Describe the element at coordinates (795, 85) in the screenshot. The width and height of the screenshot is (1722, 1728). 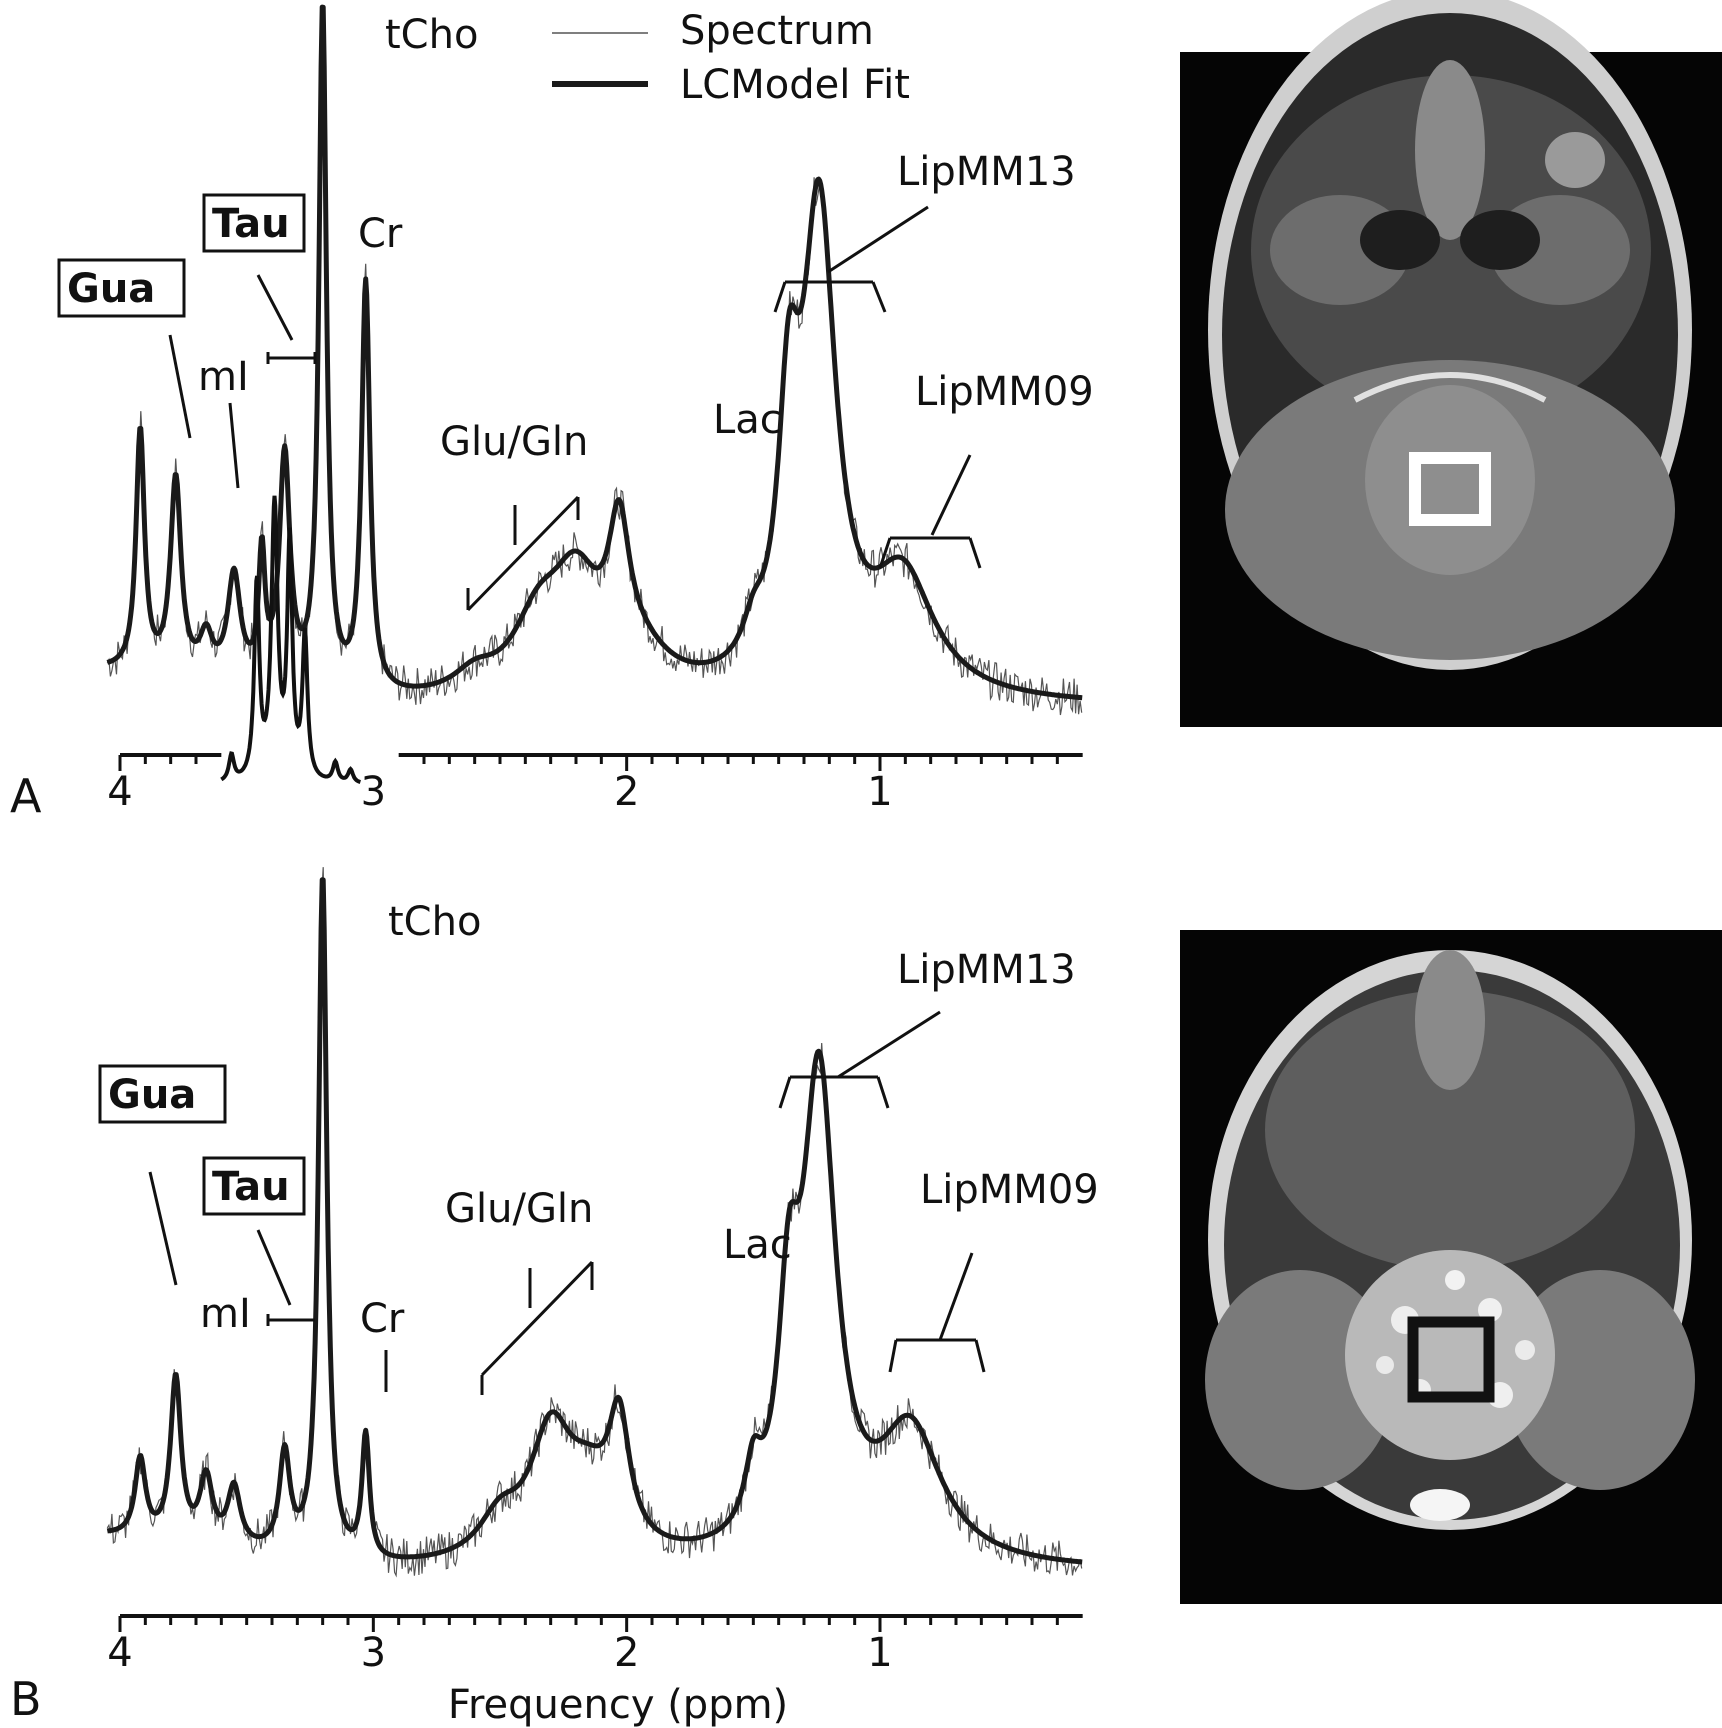
I see `legend-fit-label: LCModel Fit` at that location.